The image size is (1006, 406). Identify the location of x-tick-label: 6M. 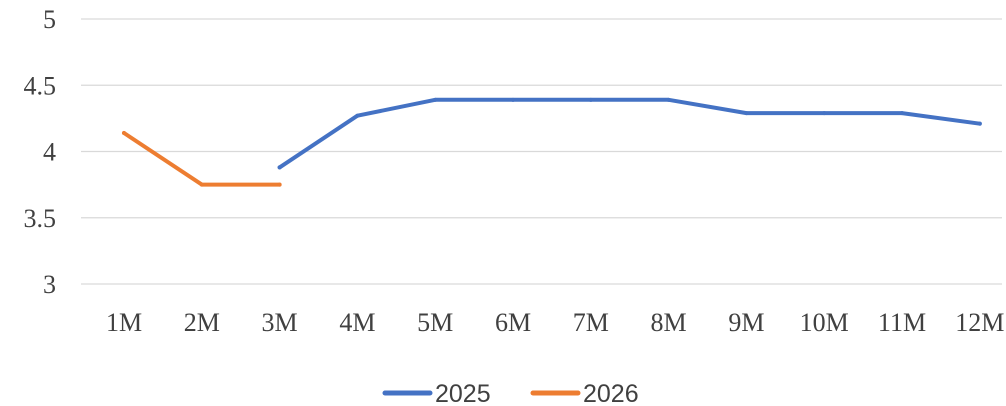
(513, 322).